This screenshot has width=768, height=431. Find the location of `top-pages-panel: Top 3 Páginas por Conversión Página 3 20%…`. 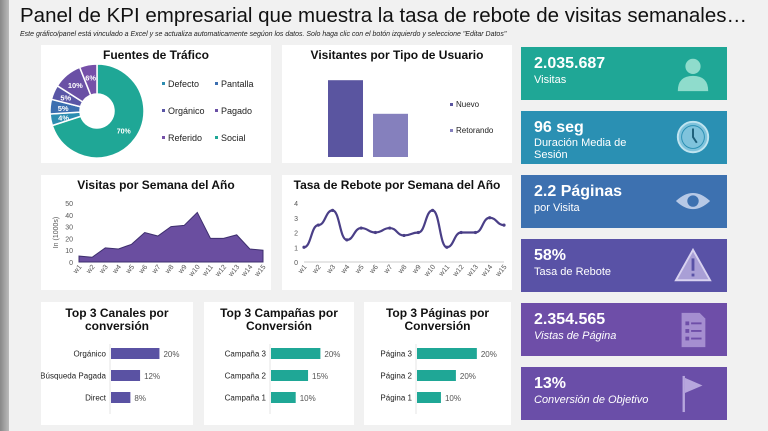

top-pages-panel: Top 3 Páginas por Conversión Página 3 20%… is located at coordinates (437, 363).